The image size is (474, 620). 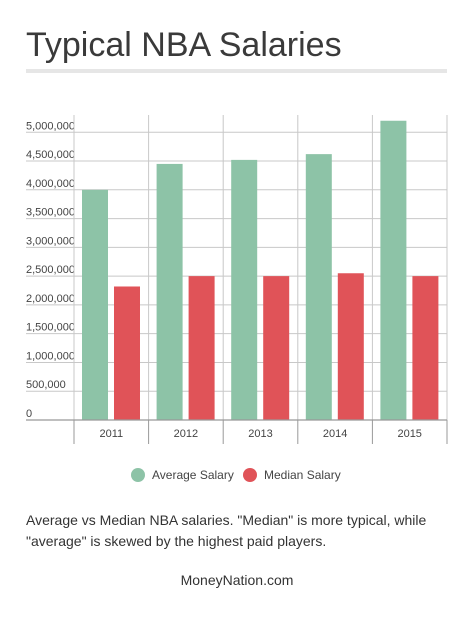 I want to click on x-tick-label: 2014, so click(x=335, y=434).